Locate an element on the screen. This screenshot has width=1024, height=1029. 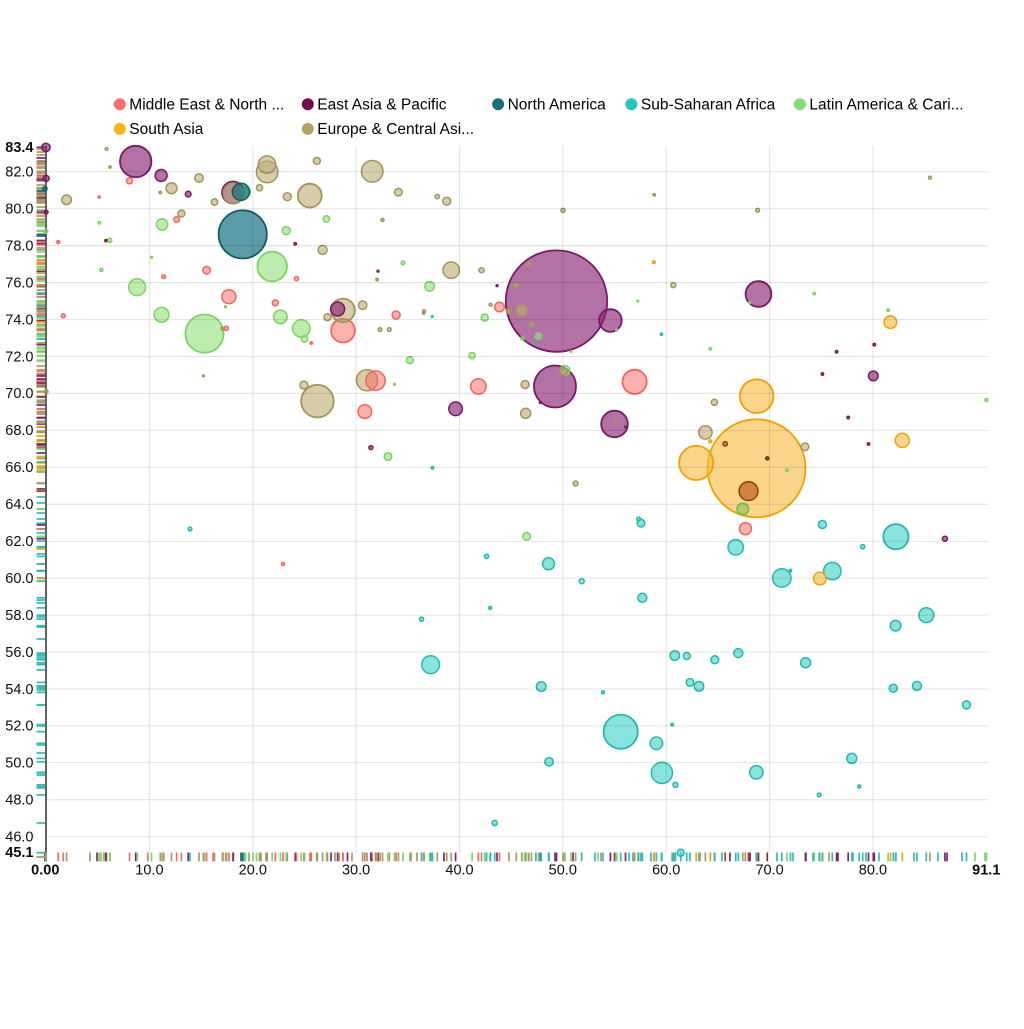
svg-text: 40.0 is located at coordinates (459, 871).